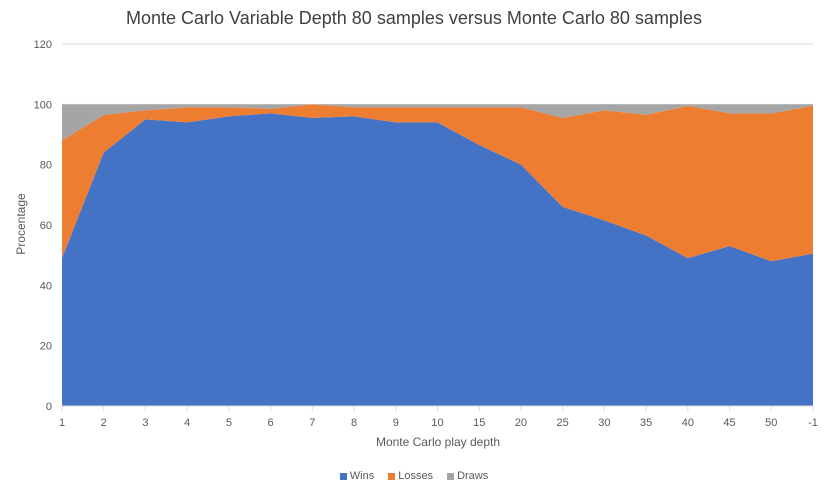 The image size is (828, 492). I want to click on y-tick-label: 40, so click(46, 286).